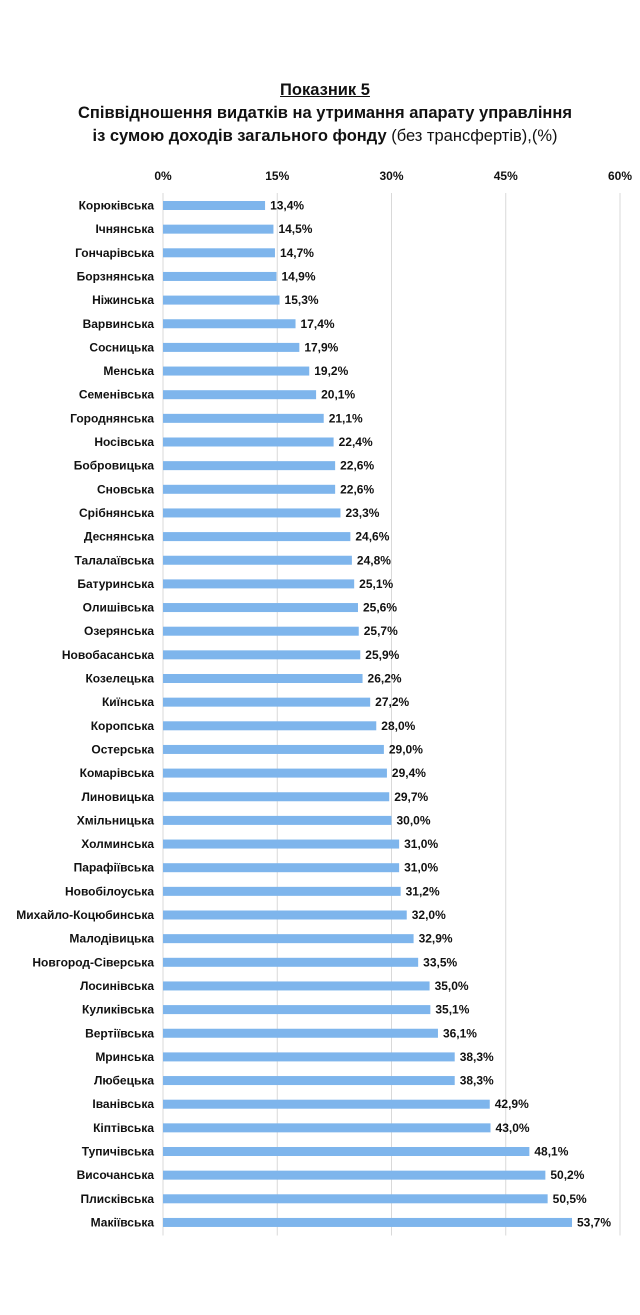 The height and width of the screenshot is (1315, 640). Describe the element at coordinates (163, 176) in the screenshot. I see `x-tick-label: 0%` at that location.